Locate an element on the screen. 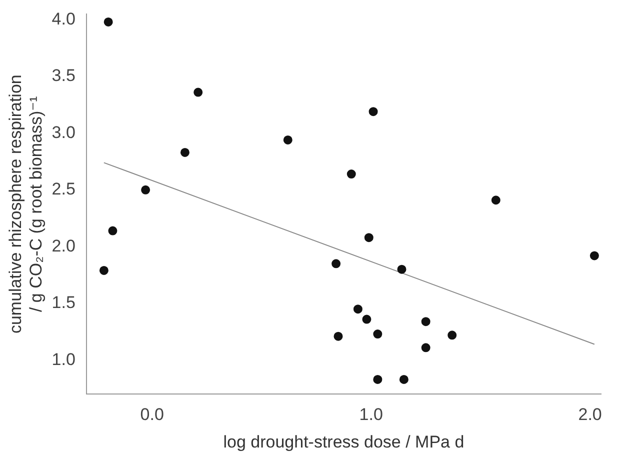 The height and width of the screenshot is (461, 627). x-tick-label: 1.0 is located at coordinates (371, 414).